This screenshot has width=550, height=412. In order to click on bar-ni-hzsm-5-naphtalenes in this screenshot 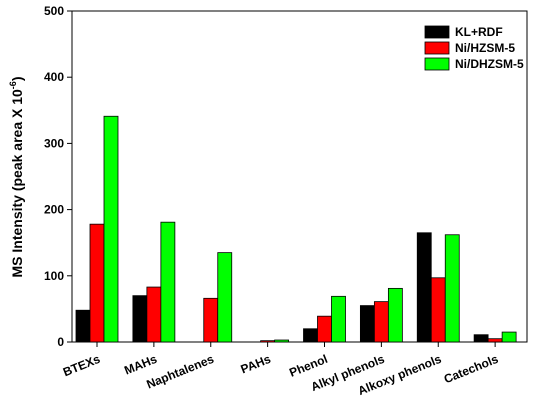, I will do `click(211, 320)`.